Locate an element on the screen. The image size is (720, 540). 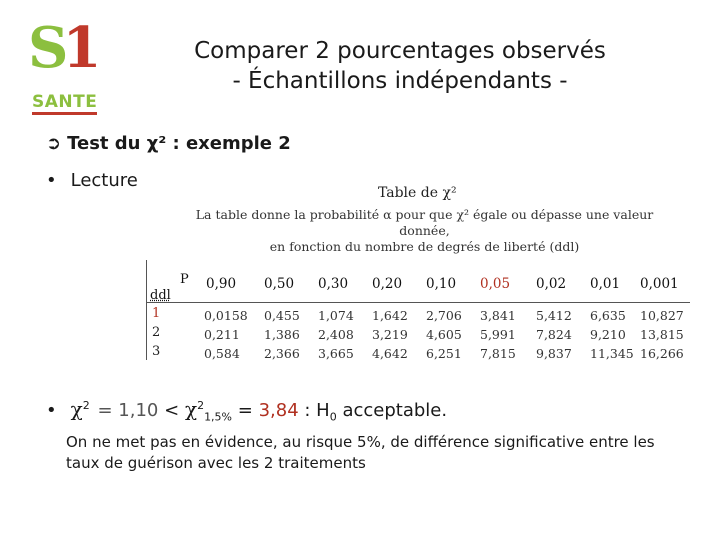
header-cell: 0,01 is located at coordinates (605, 284).